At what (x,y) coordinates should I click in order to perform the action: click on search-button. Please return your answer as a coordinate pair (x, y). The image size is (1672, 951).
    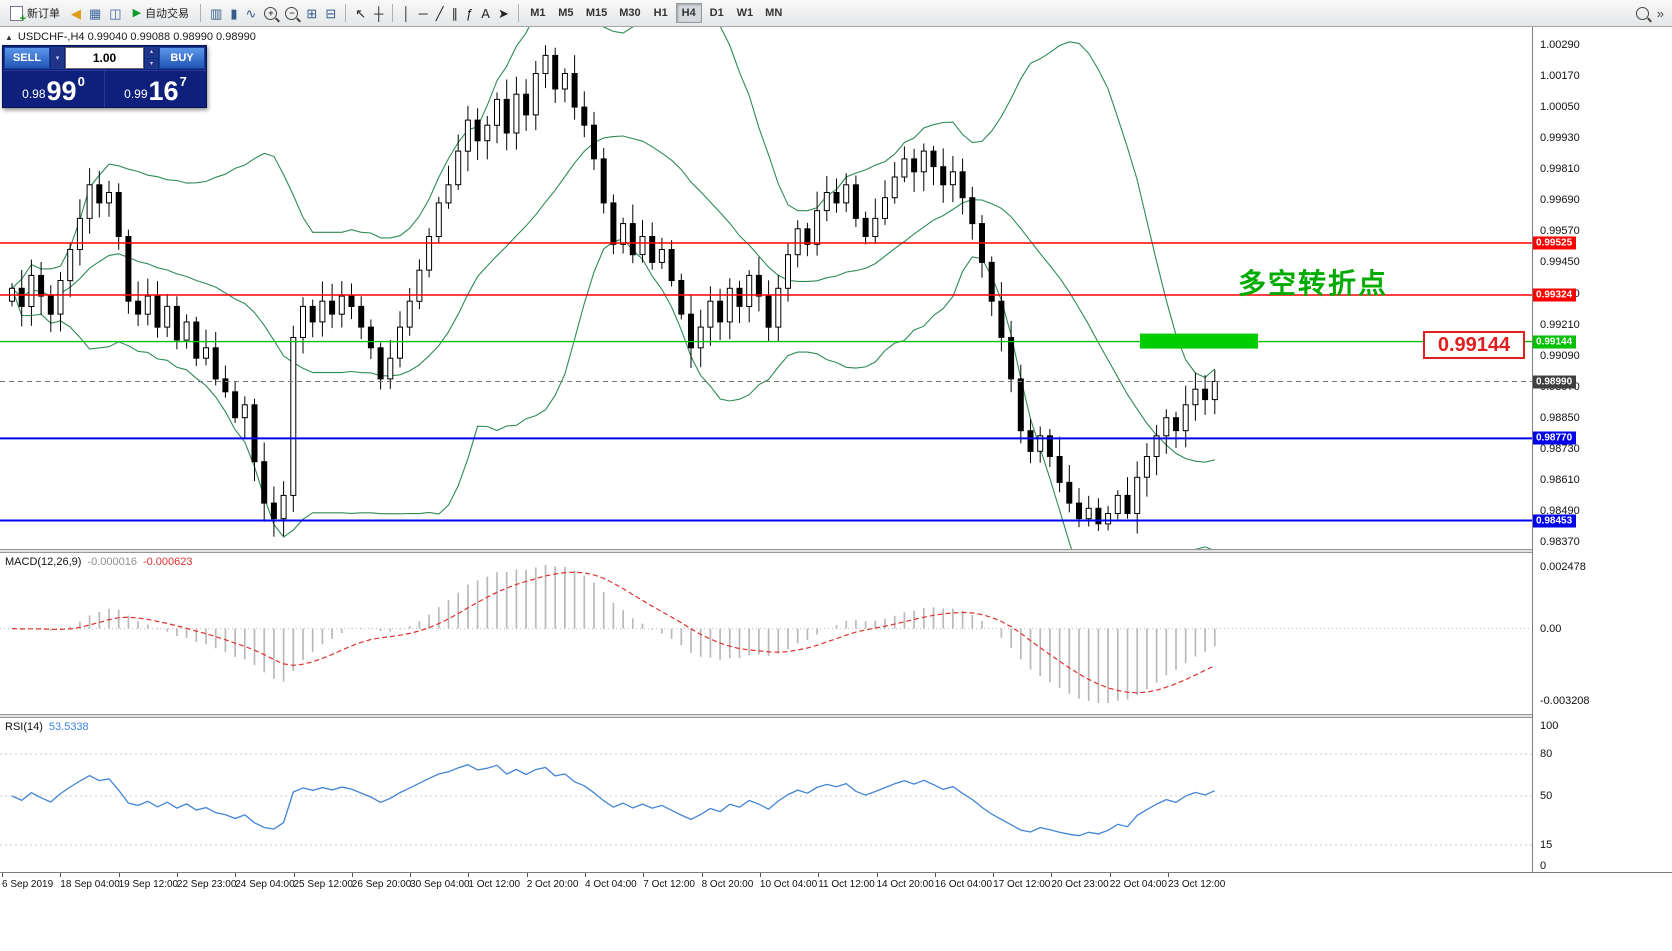
    Looking at the image, I should click on (1642, 13).